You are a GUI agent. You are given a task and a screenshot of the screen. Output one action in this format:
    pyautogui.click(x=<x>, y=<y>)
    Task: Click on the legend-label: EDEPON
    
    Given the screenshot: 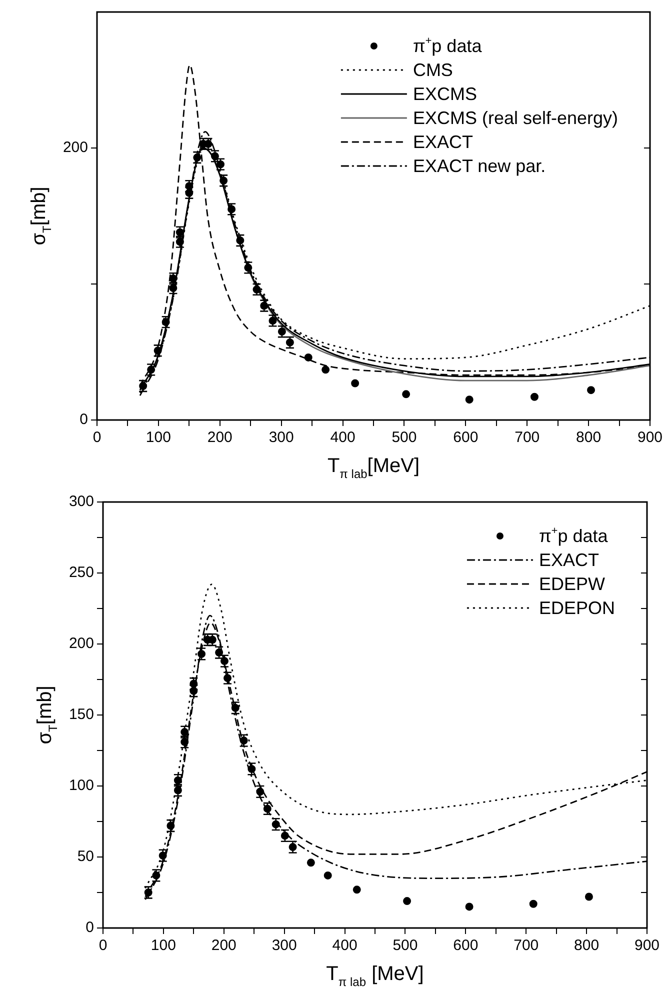 What is the action you would take?
    pyautogui.click(x=577, y=608)
    